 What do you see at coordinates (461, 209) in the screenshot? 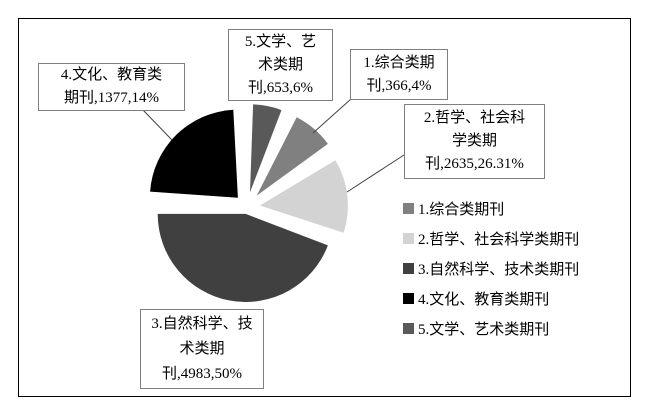
I see `legend-label: 1.综合类期刊` at bounding box center [461, 209].